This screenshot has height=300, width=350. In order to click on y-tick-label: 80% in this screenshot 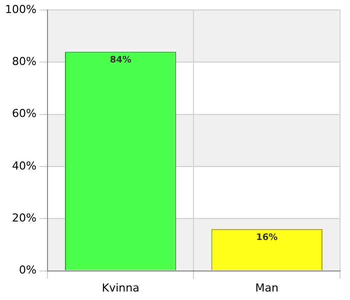, I will do `click(24, 61)`.